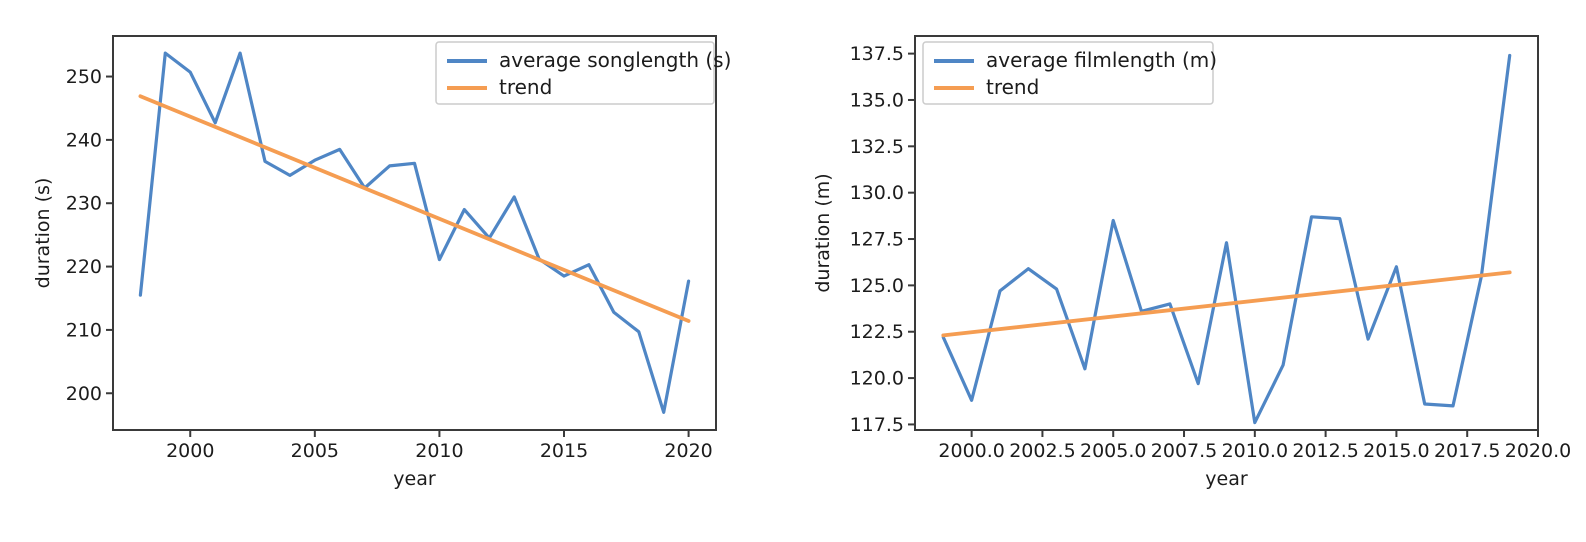 Image resolution: width=1586 pixels, height=542 pixels. What do you see at coordinates (877, 193) in the screenshot?
I see `y-tick-label: 130.0` at bounding box center [877, 193].